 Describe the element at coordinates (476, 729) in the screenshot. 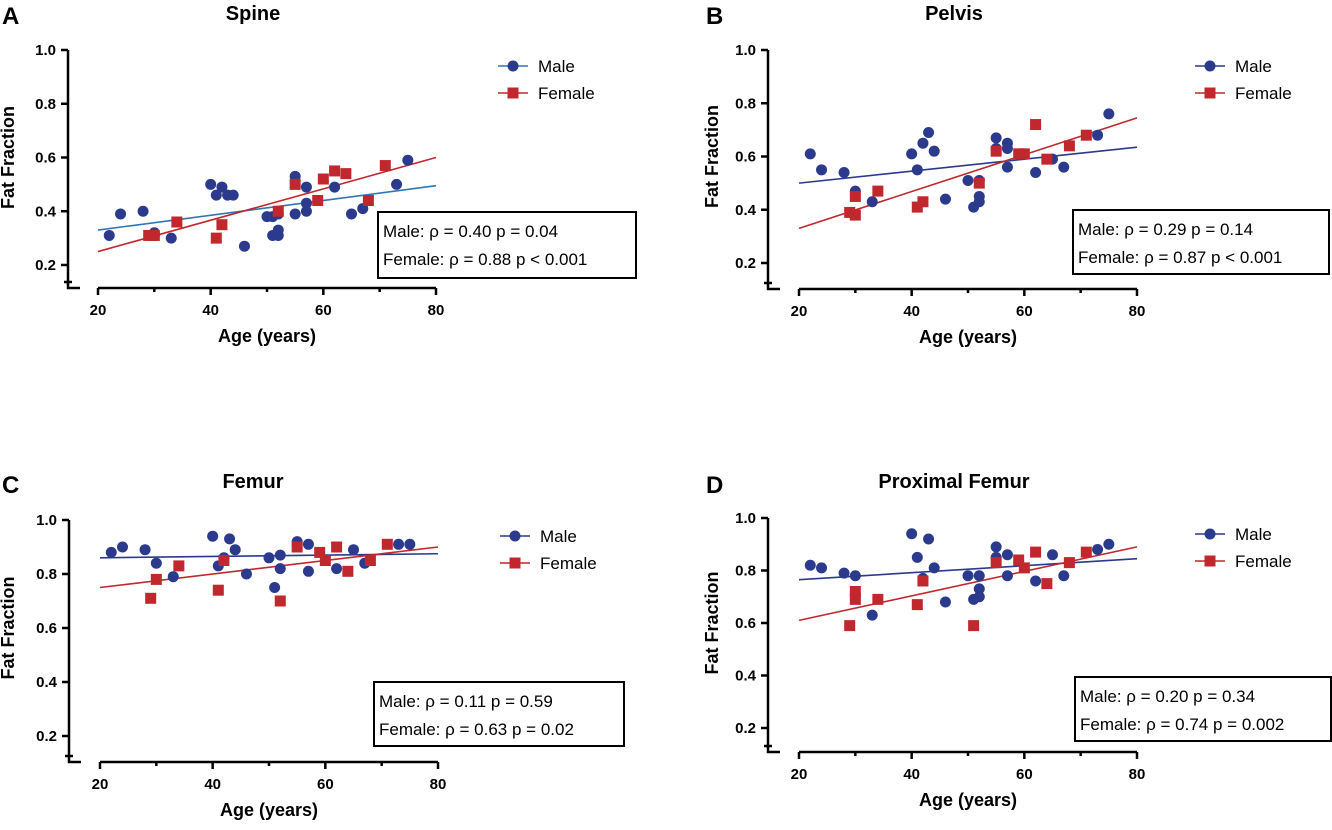

I see `stats-line: Female: ρ = 0.63 p = 0.02` at that location.